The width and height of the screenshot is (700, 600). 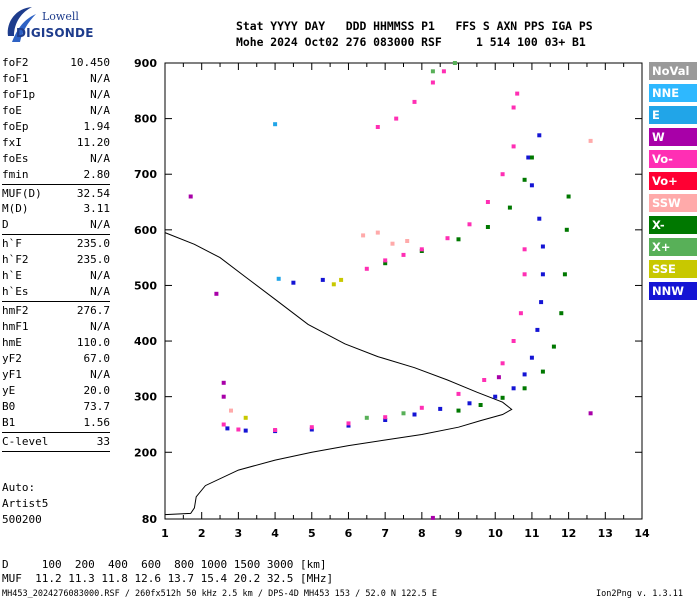 I want to click on autoscale-code: 500200, so click(x=22, y=519).